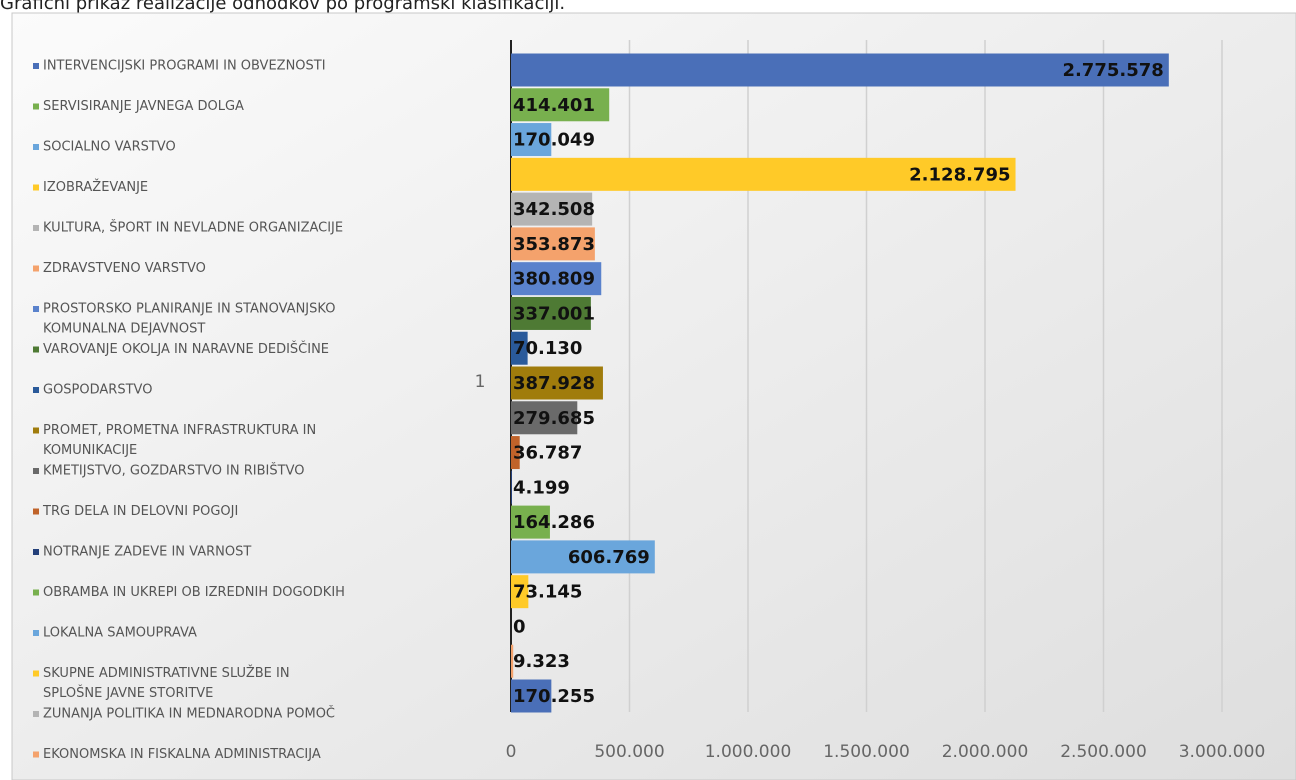 Image resolution: width=1296 pixels, height=780 pixels. I want to click on value-label: 353.873, so click(554, 244).